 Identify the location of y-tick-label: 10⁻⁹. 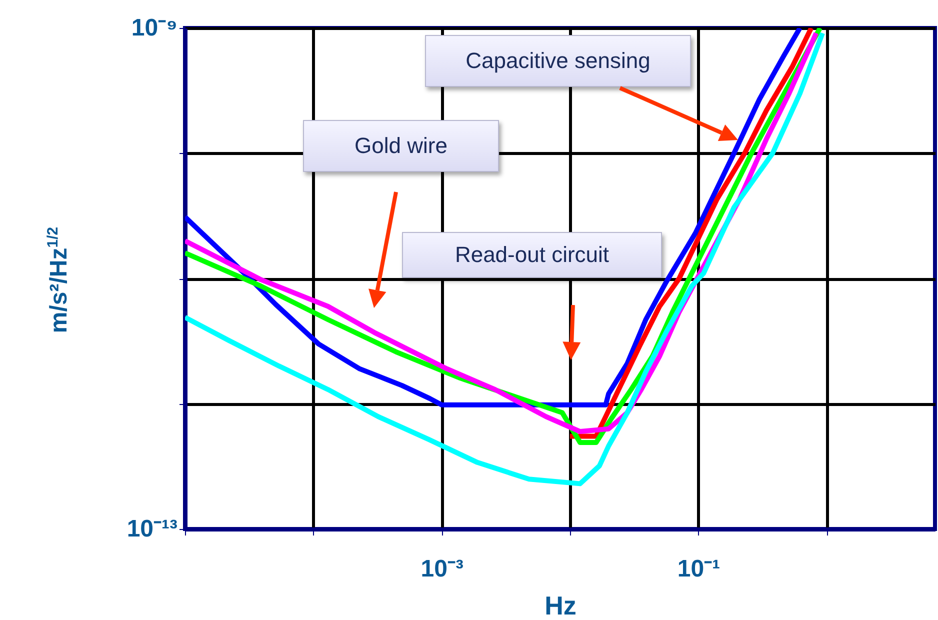
(154, 28).